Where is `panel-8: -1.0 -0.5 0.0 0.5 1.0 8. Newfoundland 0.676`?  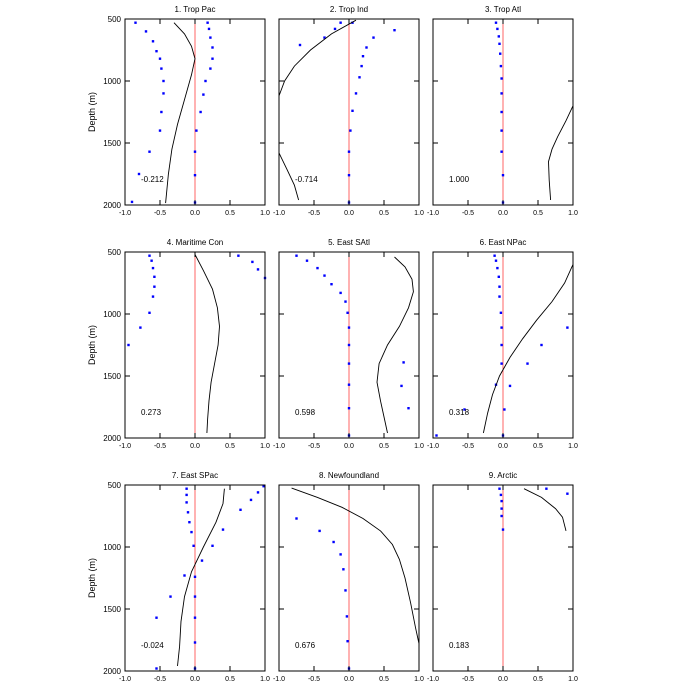
panel-8: -1.0 -0.5 0.0 0.5 1.0 8. Newfoundland 0.676 is located at coordinates (348, 577).